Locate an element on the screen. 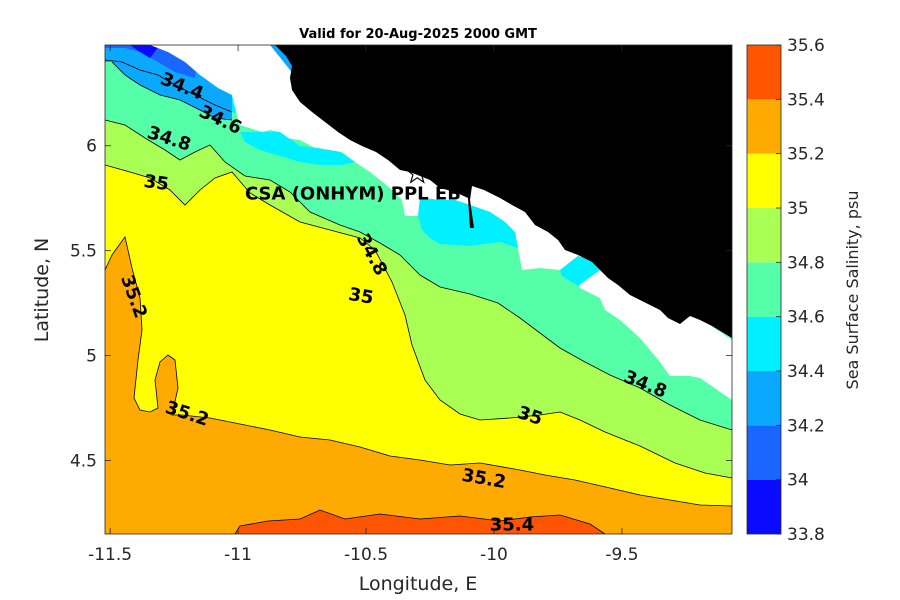  cyan-patch-coast is located at coordinates (468, 223).